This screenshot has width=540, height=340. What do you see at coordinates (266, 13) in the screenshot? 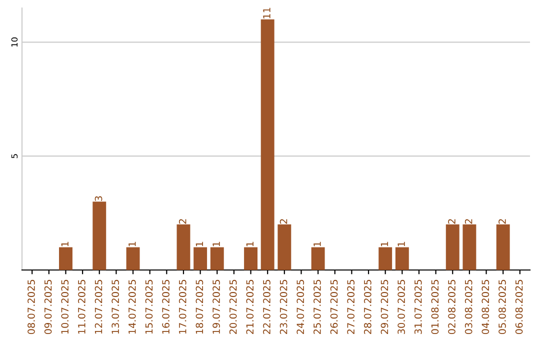
I see `data-label: 11` at bounding box center [266, 13].